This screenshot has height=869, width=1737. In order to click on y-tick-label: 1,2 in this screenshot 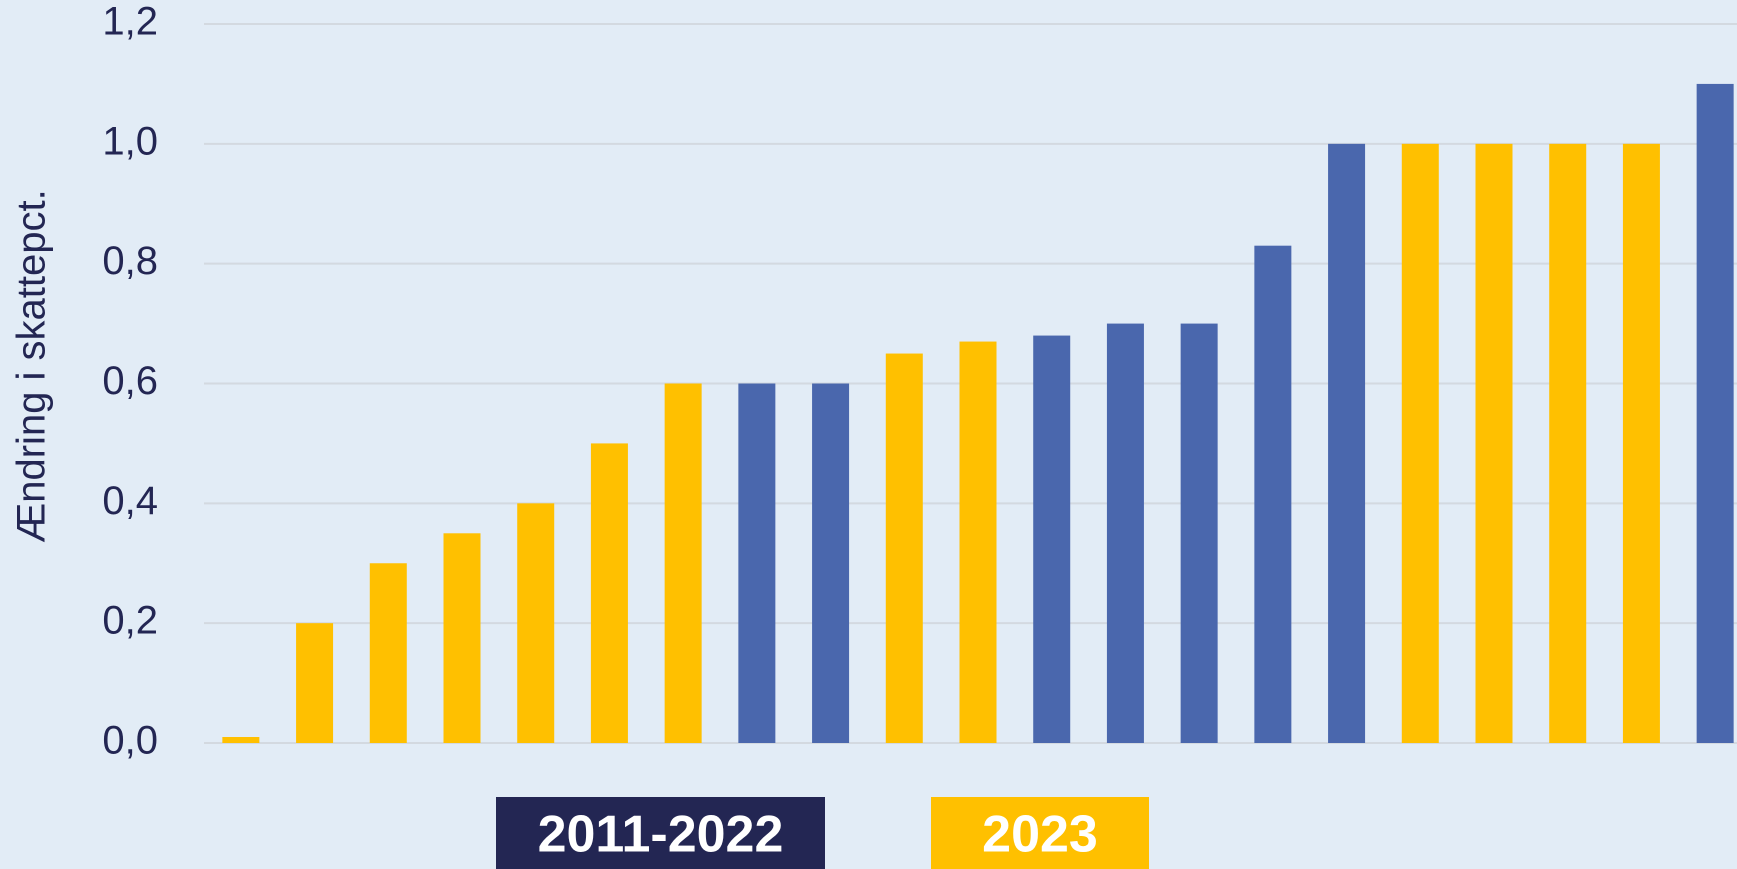, I will do `click(130, 22)`.